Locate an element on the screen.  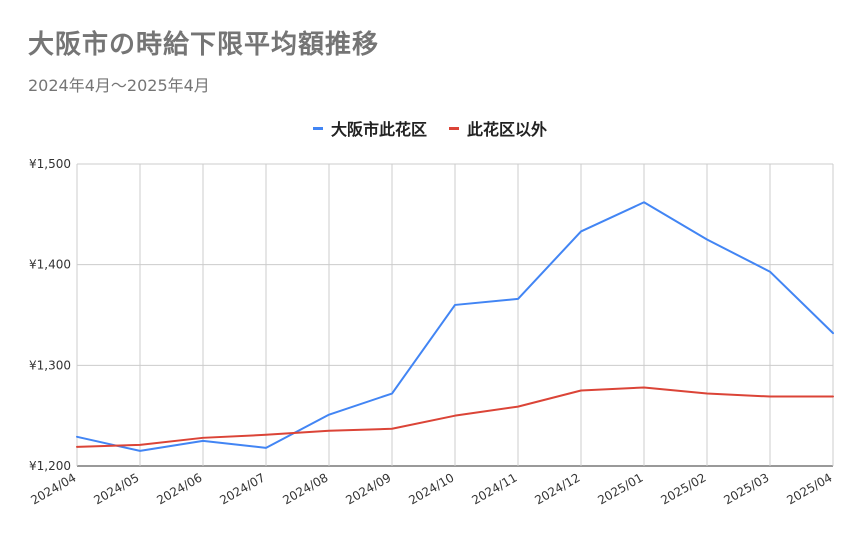
legend-label-konohana: 大阪市此花区 is located at coordinates (378, 129).